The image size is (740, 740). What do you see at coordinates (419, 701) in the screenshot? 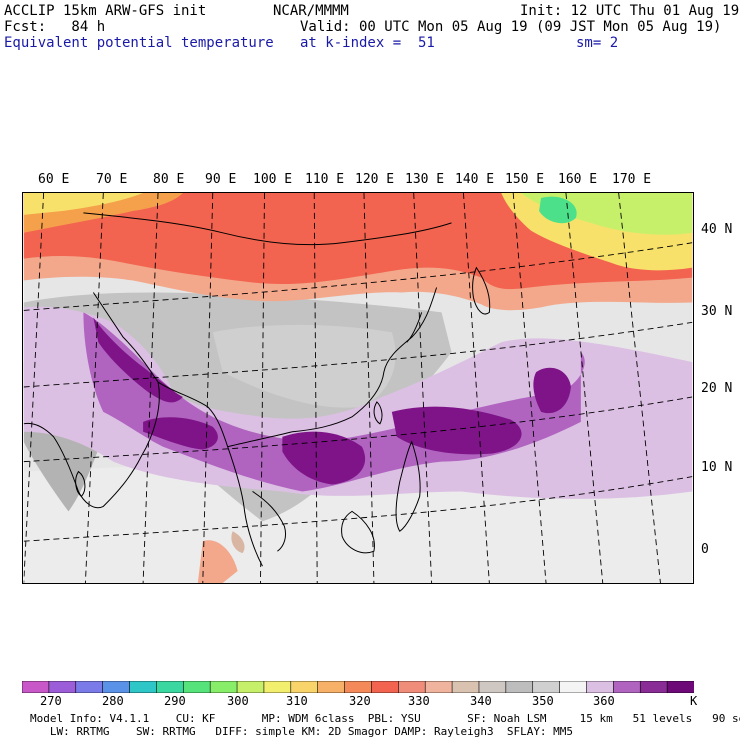
I see `colorbar-label: 330` at bounding box center [419, 701].